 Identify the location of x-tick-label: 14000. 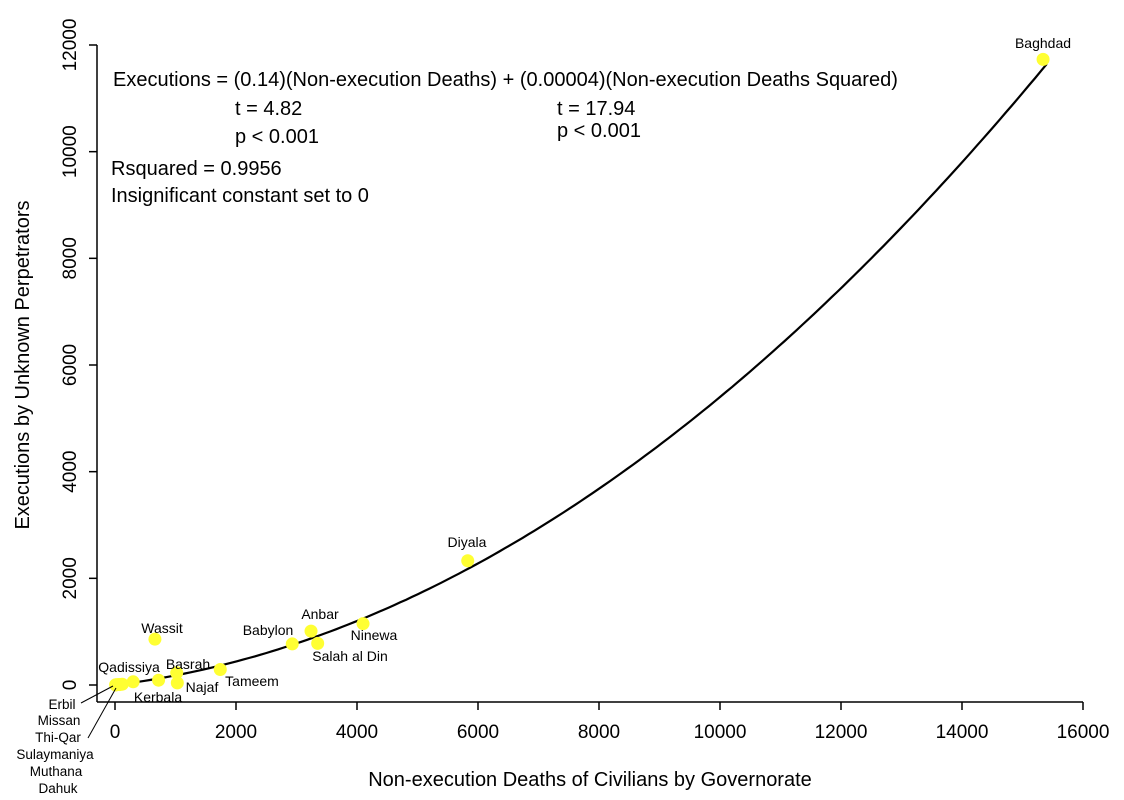
(962, 732).